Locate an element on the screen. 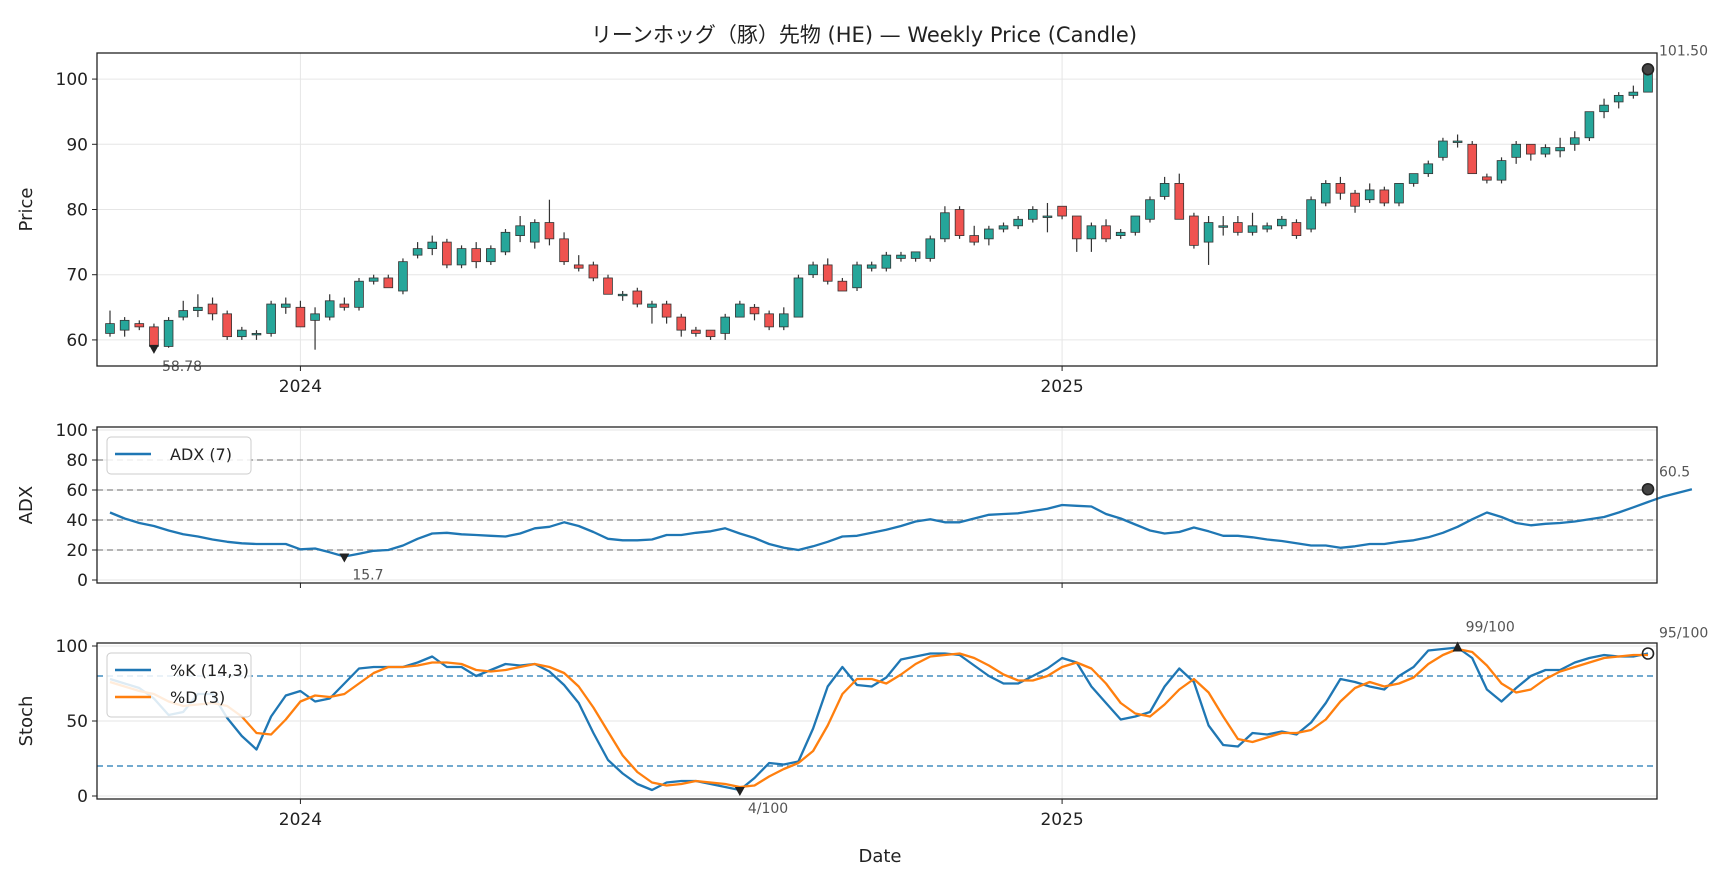  annotation-label: 60.5 is located at coordinates (1674, 472).